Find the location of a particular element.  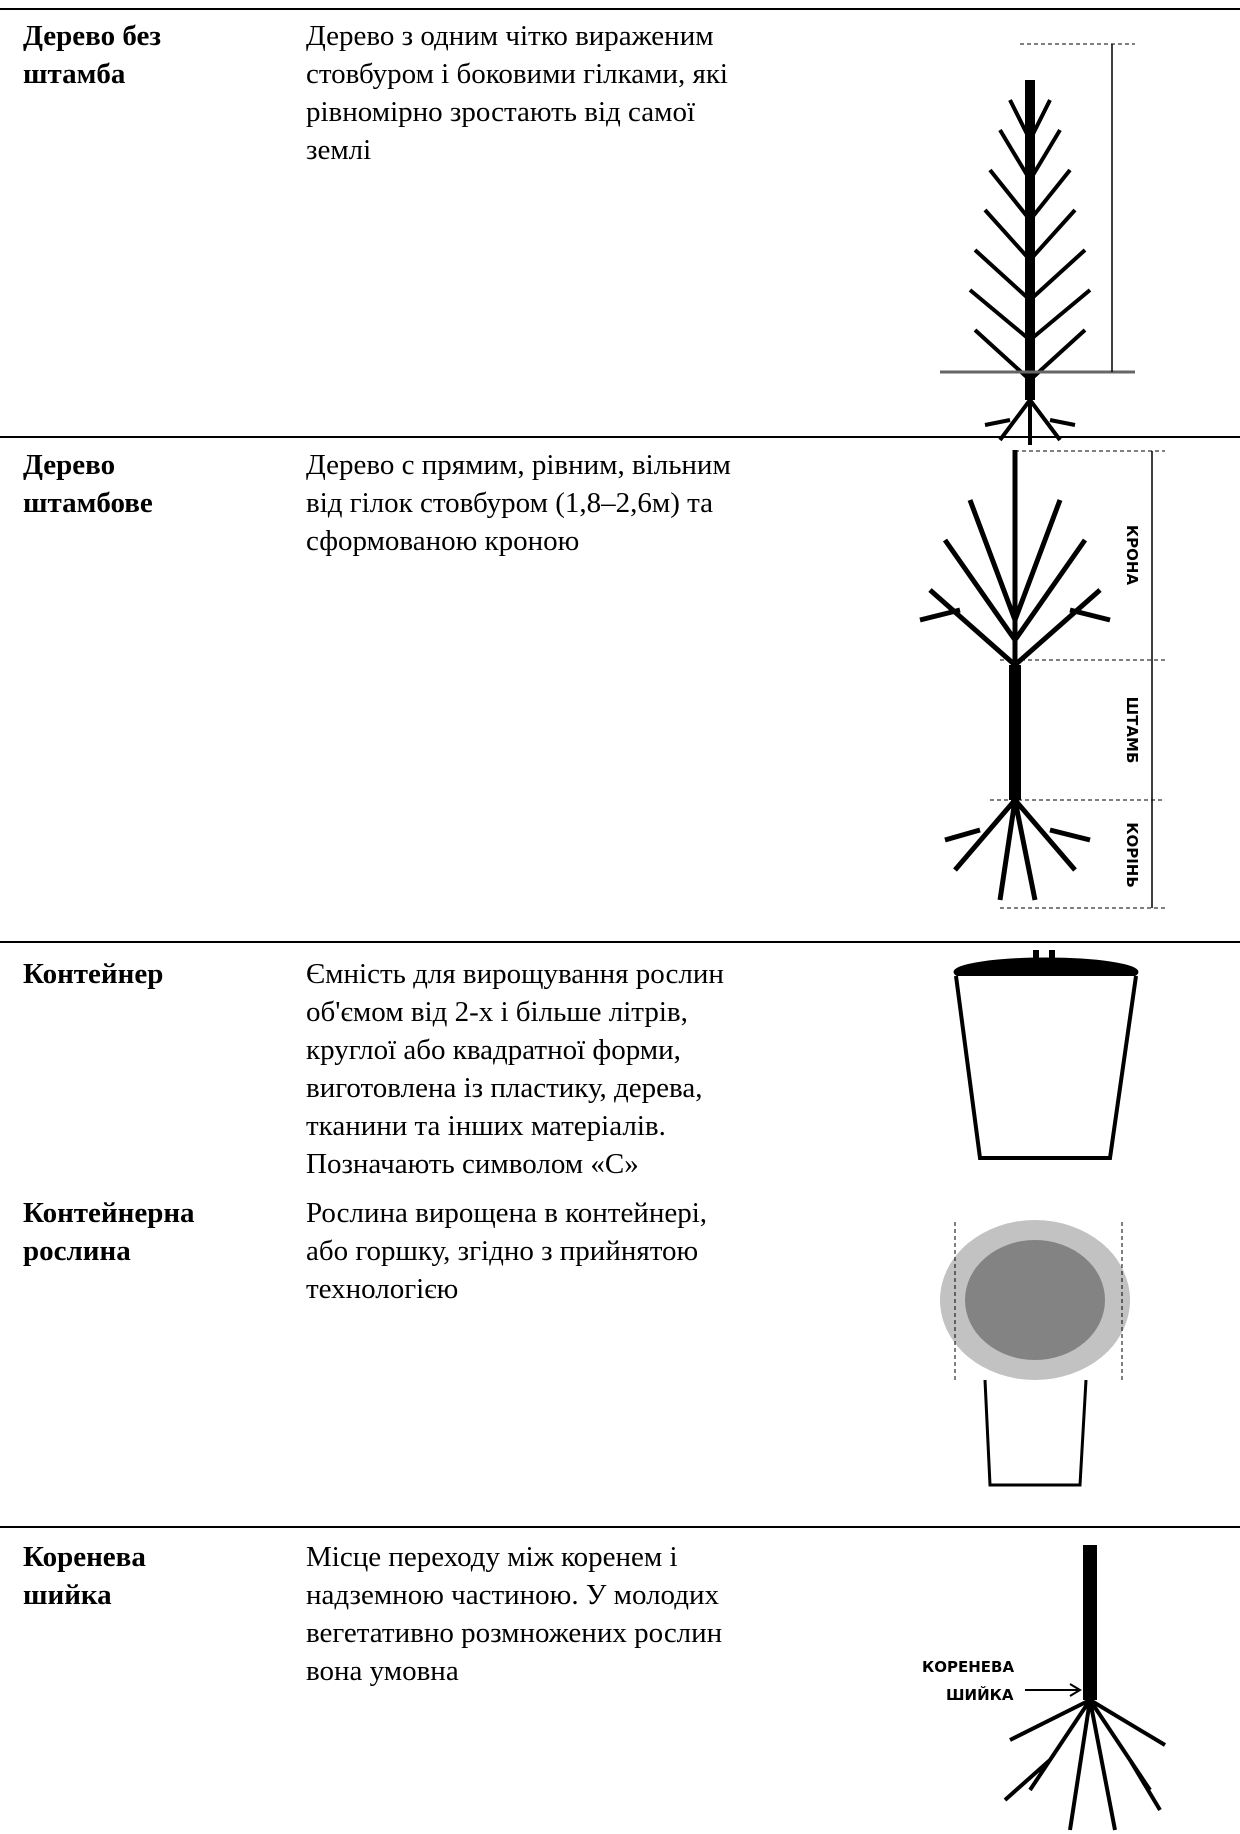

tree-illustration is located at coordinates (1037, 244).